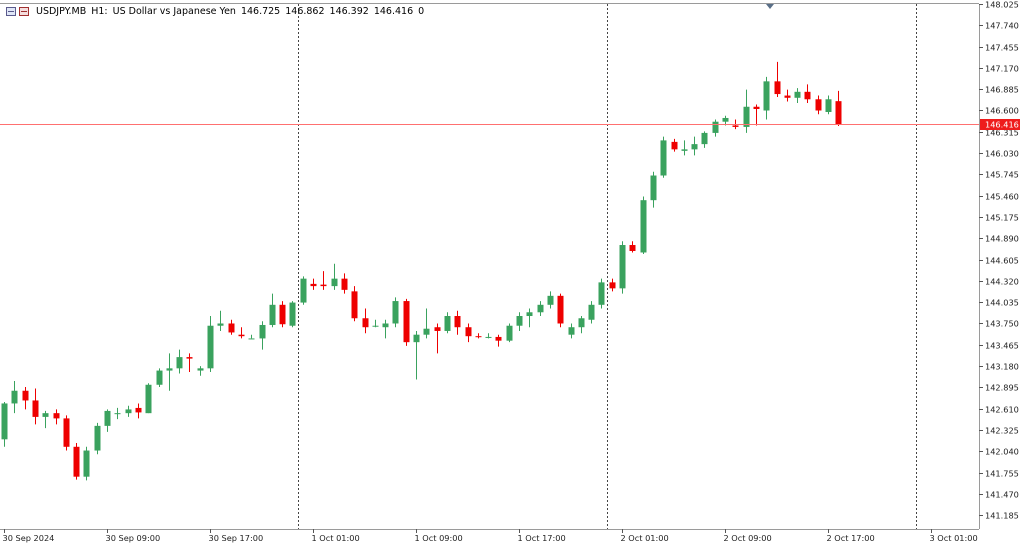 This screenshot has width=1024, height=547. Describe the element at coordinates (1002, 303) in the screenshot. I see `price-tick-label: 144.035` at that location.